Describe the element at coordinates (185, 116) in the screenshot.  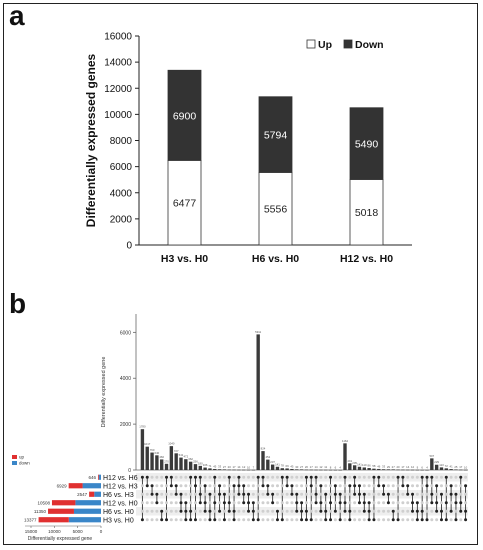
I see `data-label-down-0: 6900` at that location.